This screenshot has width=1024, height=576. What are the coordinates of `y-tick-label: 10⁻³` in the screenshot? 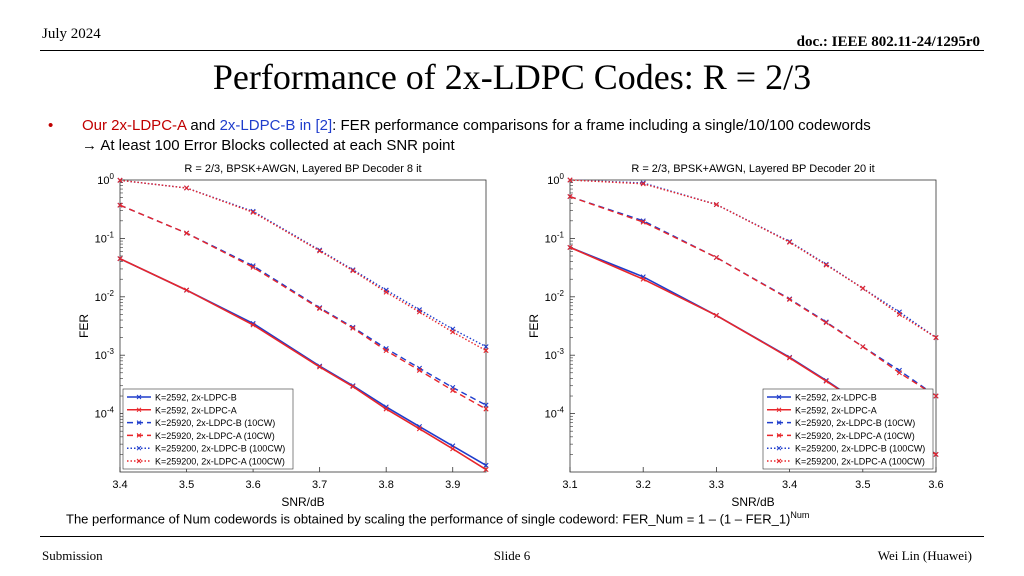 It's located at (555, 354).